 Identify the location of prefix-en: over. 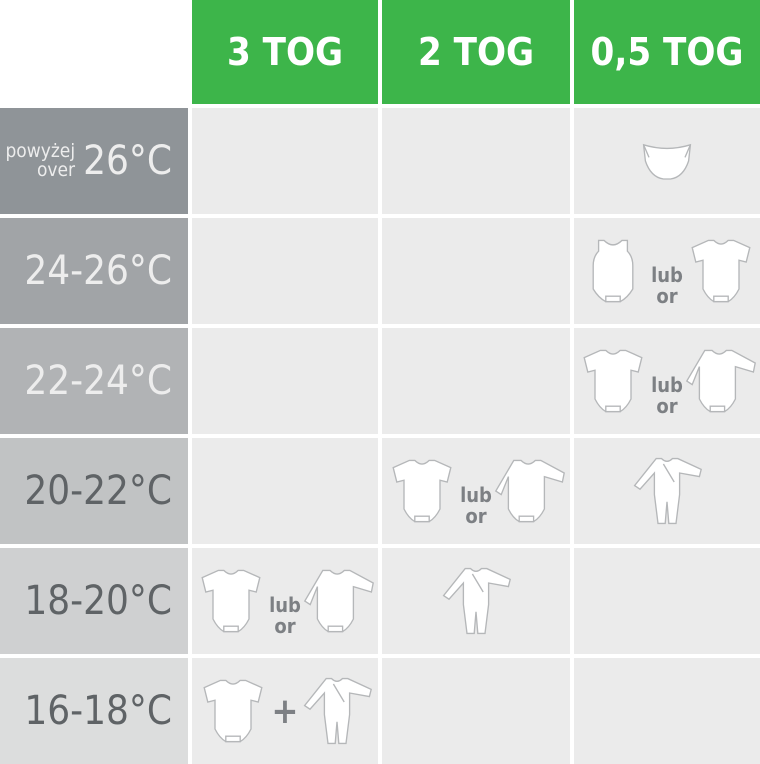
(56, 170).